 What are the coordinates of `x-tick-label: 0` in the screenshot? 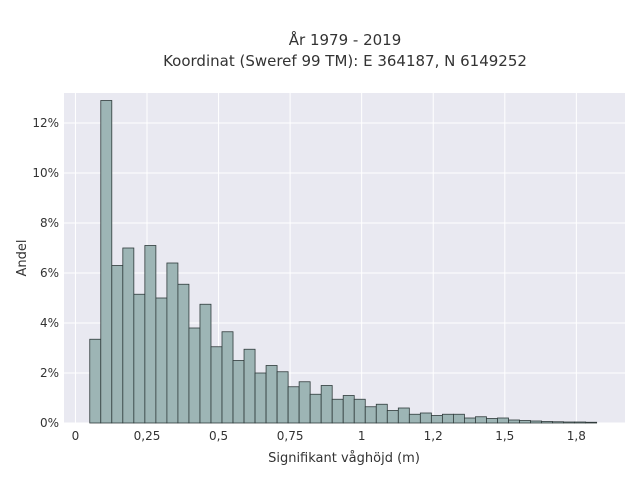 It's located at (76, 436).